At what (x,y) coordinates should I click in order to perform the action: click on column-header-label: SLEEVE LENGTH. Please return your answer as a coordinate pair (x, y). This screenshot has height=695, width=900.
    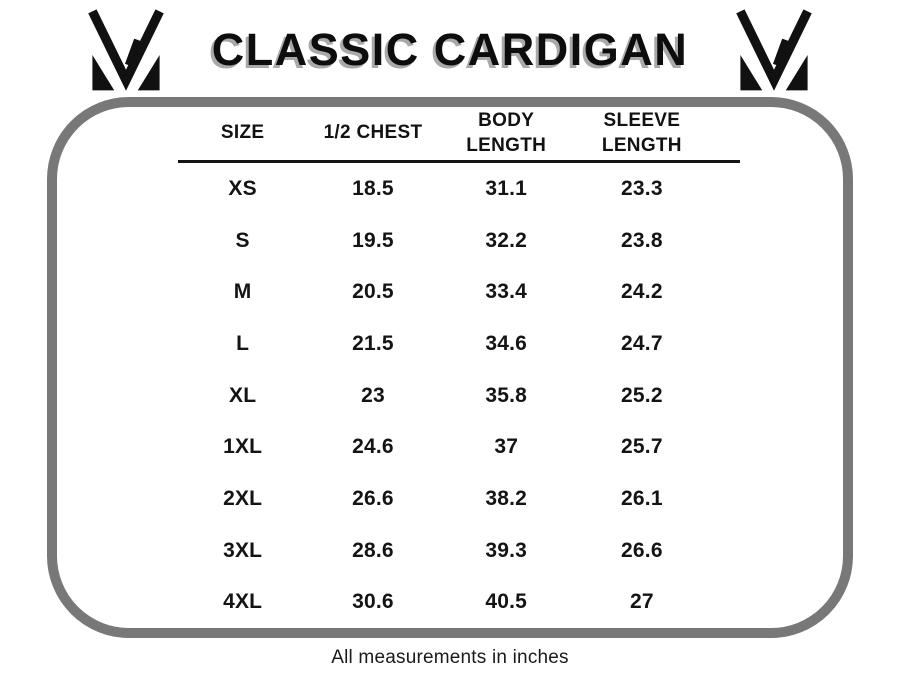
    Looking at the image, I should click on (641, 132).